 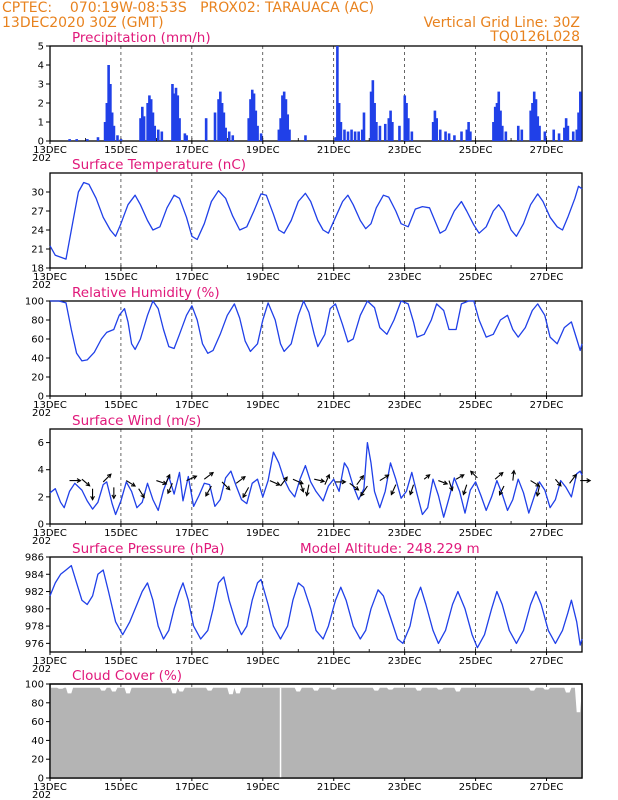 What do you see at coordinates (121, 533) in the screenshot?
I see `wind-xtick-label-1: 15DEC` at bounding box center [121, 533].